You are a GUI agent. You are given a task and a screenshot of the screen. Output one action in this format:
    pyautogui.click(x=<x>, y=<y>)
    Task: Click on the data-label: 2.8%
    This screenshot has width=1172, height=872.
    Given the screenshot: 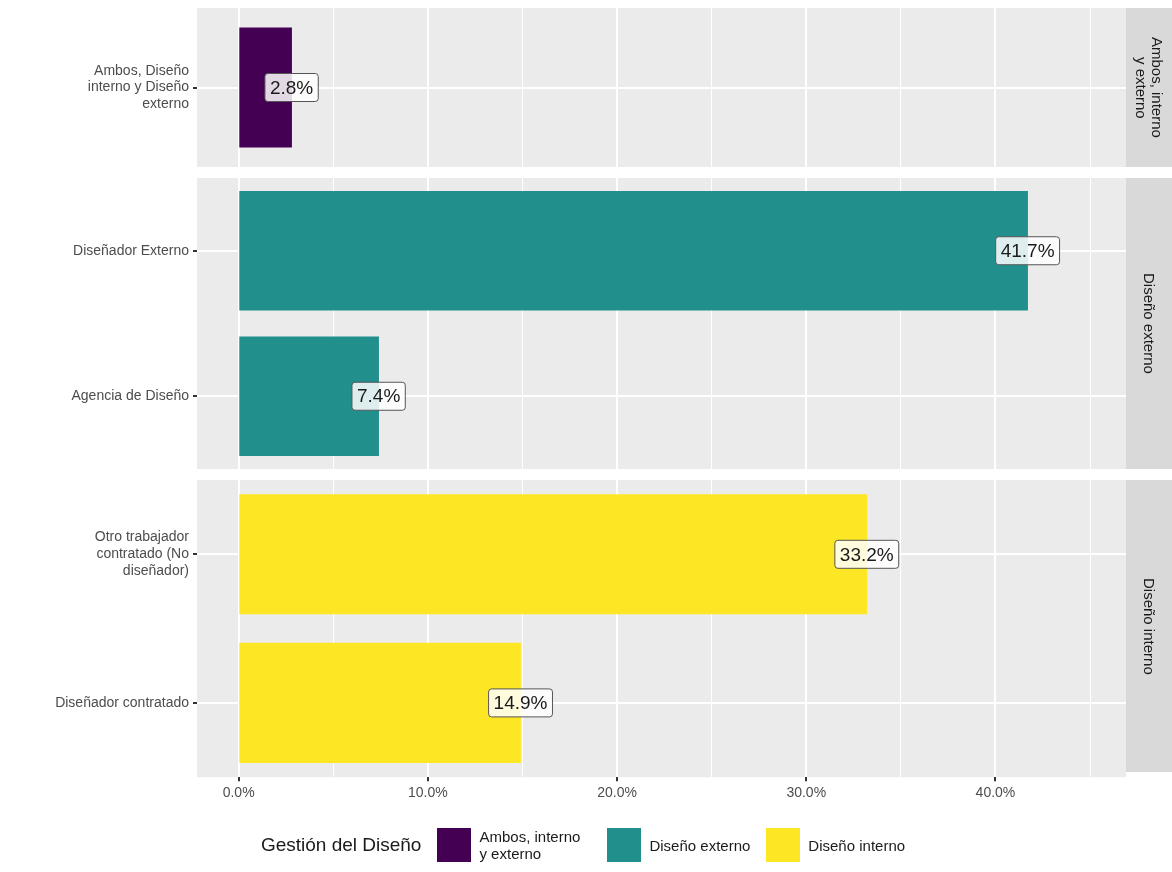 What is the action you would take?
    pyautogui.click(x=291, y=87)
    